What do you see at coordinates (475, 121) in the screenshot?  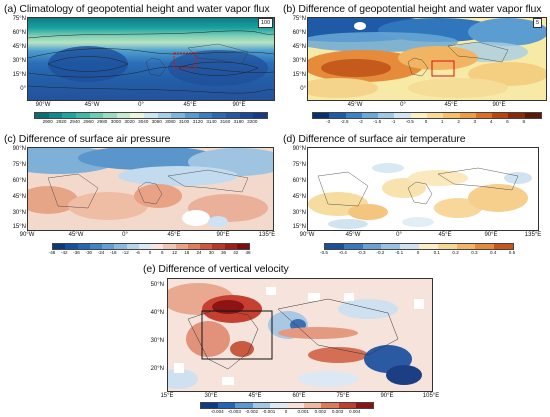 I see `colorbar-tick: 3` at bounding box center [475, 121].